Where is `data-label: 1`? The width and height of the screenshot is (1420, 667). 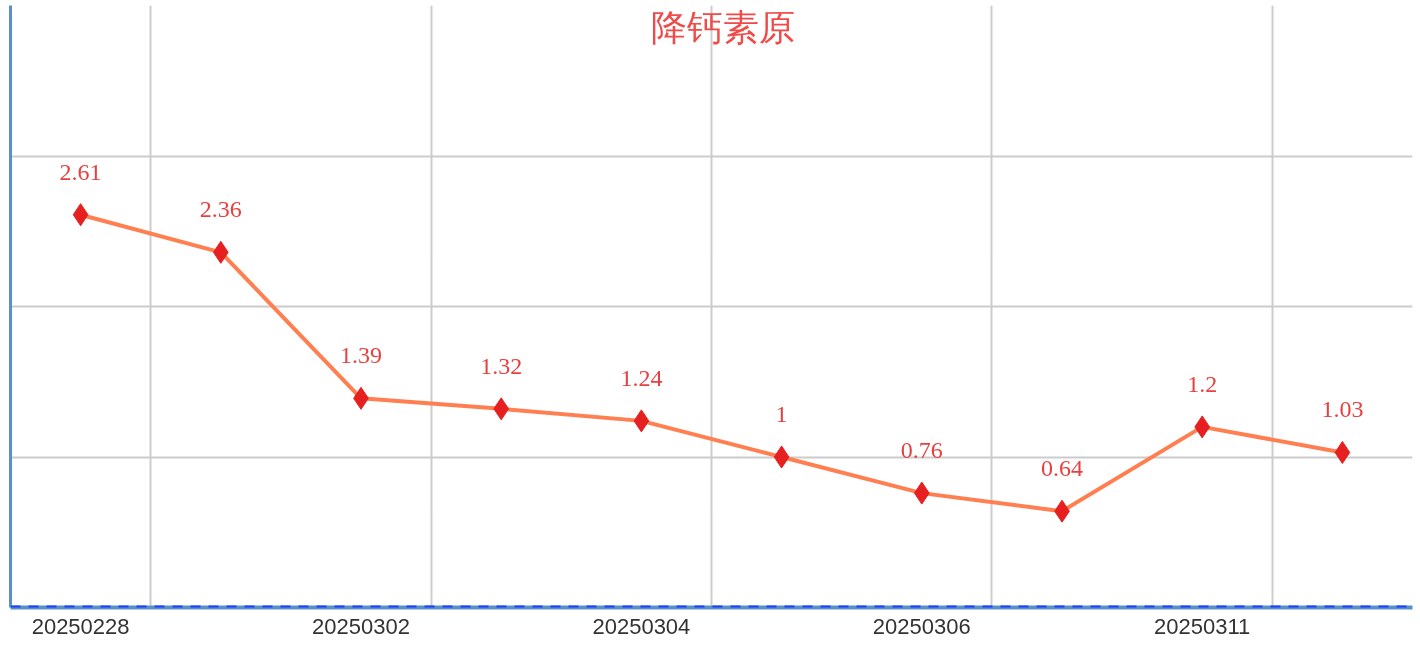
data-label: 1 is located at coordinates (781, 414).